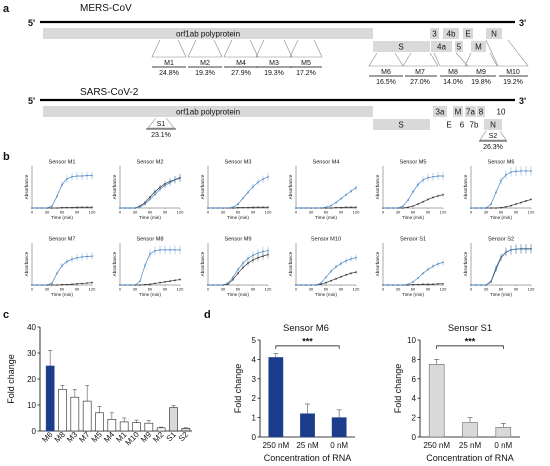 The width and height of the screenshot is (550, 466). Describe the element at coordinates (149, 163) in the screenshot. I see `mini-chart-title: Sensor M2` at that location.